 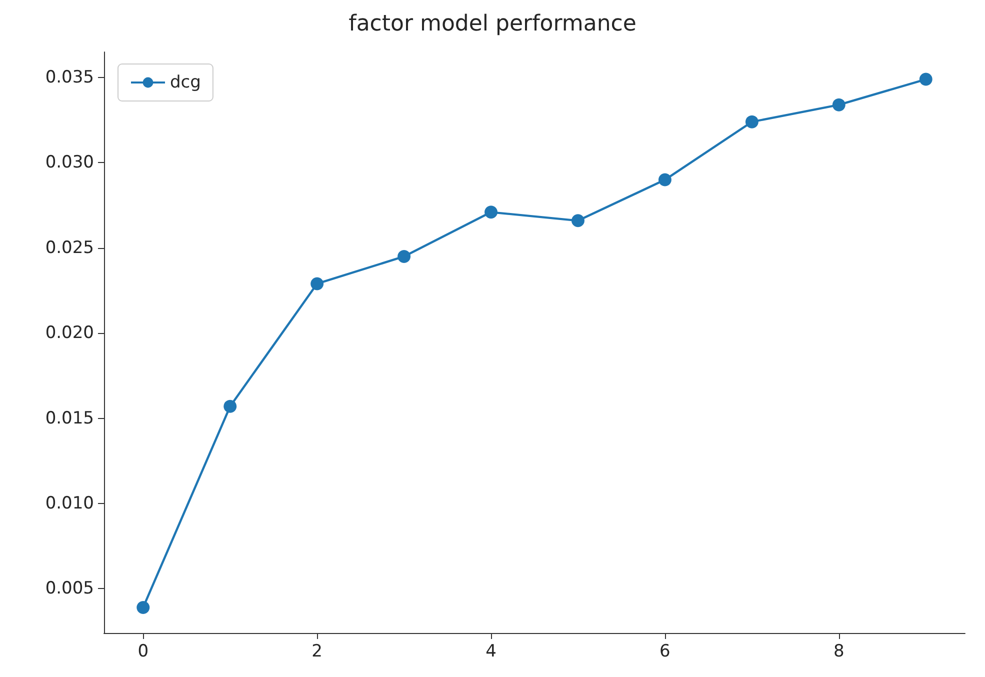 What do you see at coordinates (69, 78) in the screenshot?
I see `y-tick-label: 0.035` at bounding box center [69, 78].